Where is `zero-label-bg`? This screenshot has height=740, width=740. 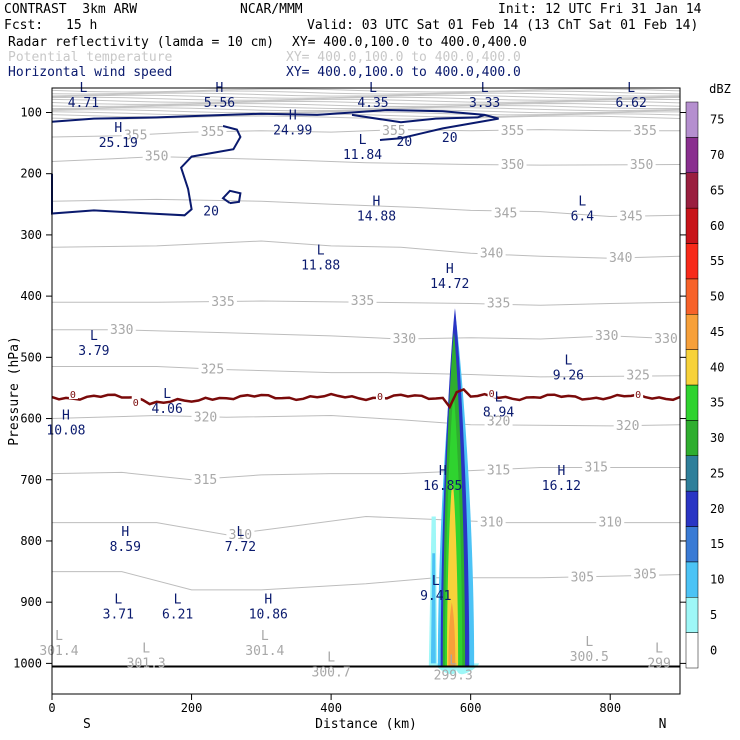
zero-label-bg is located at coordinates (639, 394).